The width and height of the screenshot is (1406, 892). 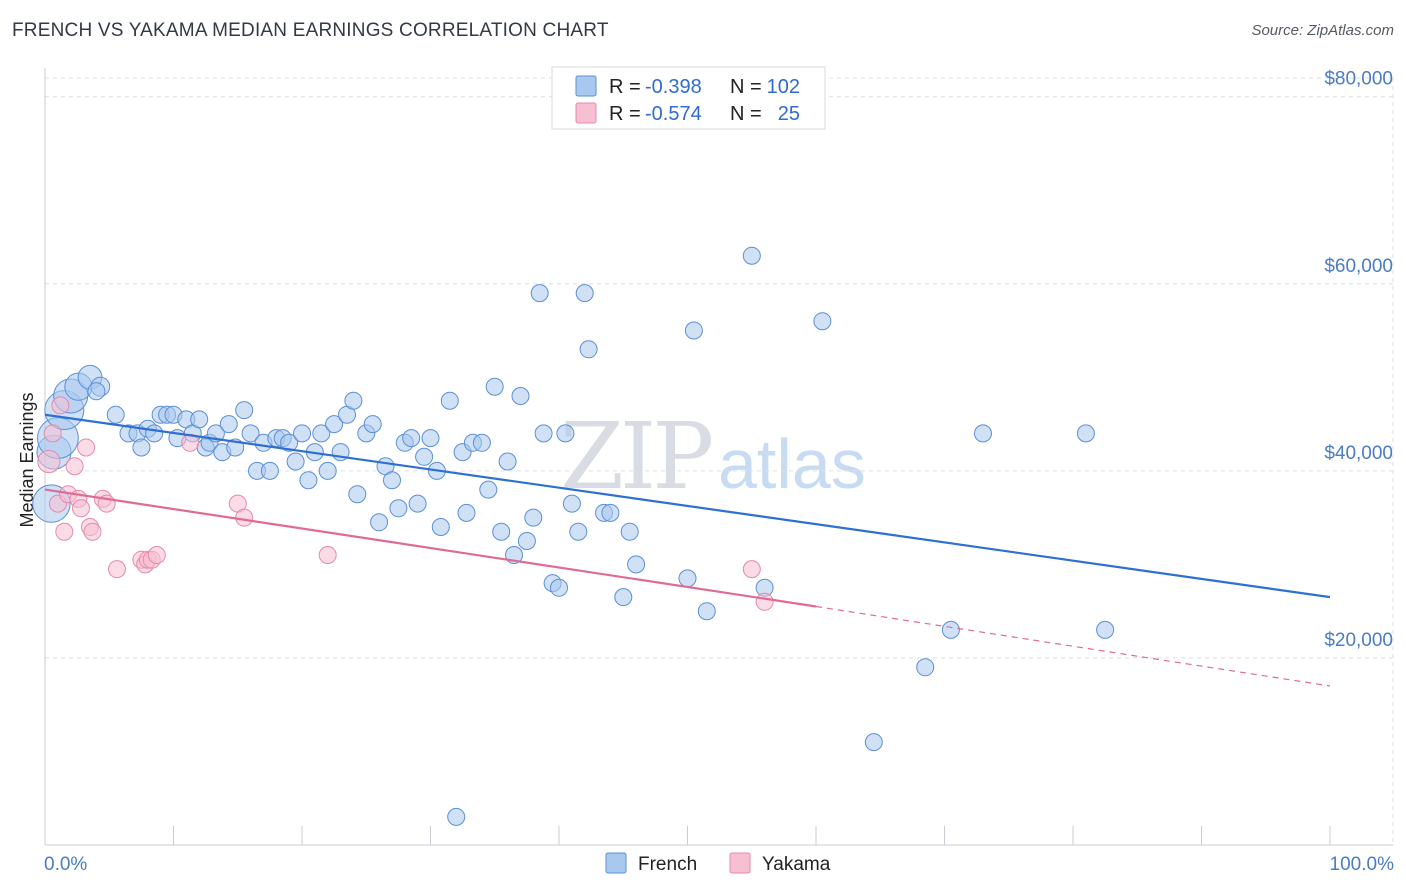 What do you see at coordinates (792, 464) in the screenshot?
I see `watermark-atlas: atlas` at bounding box center [792, 464].